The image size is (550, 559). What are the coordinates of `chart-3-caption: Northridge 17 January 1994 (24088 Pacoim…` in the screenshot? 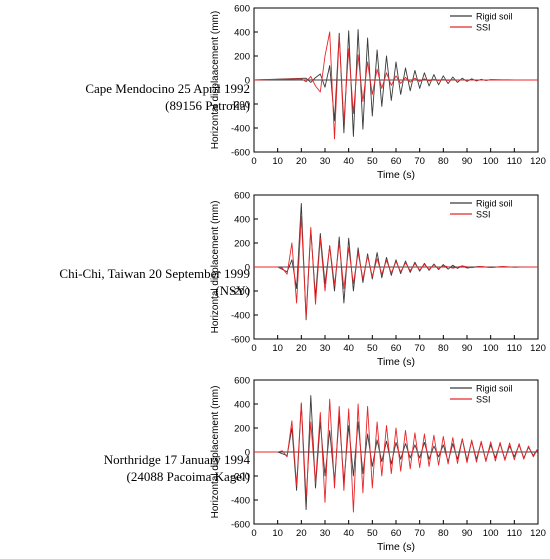 It's located at (125, 468).